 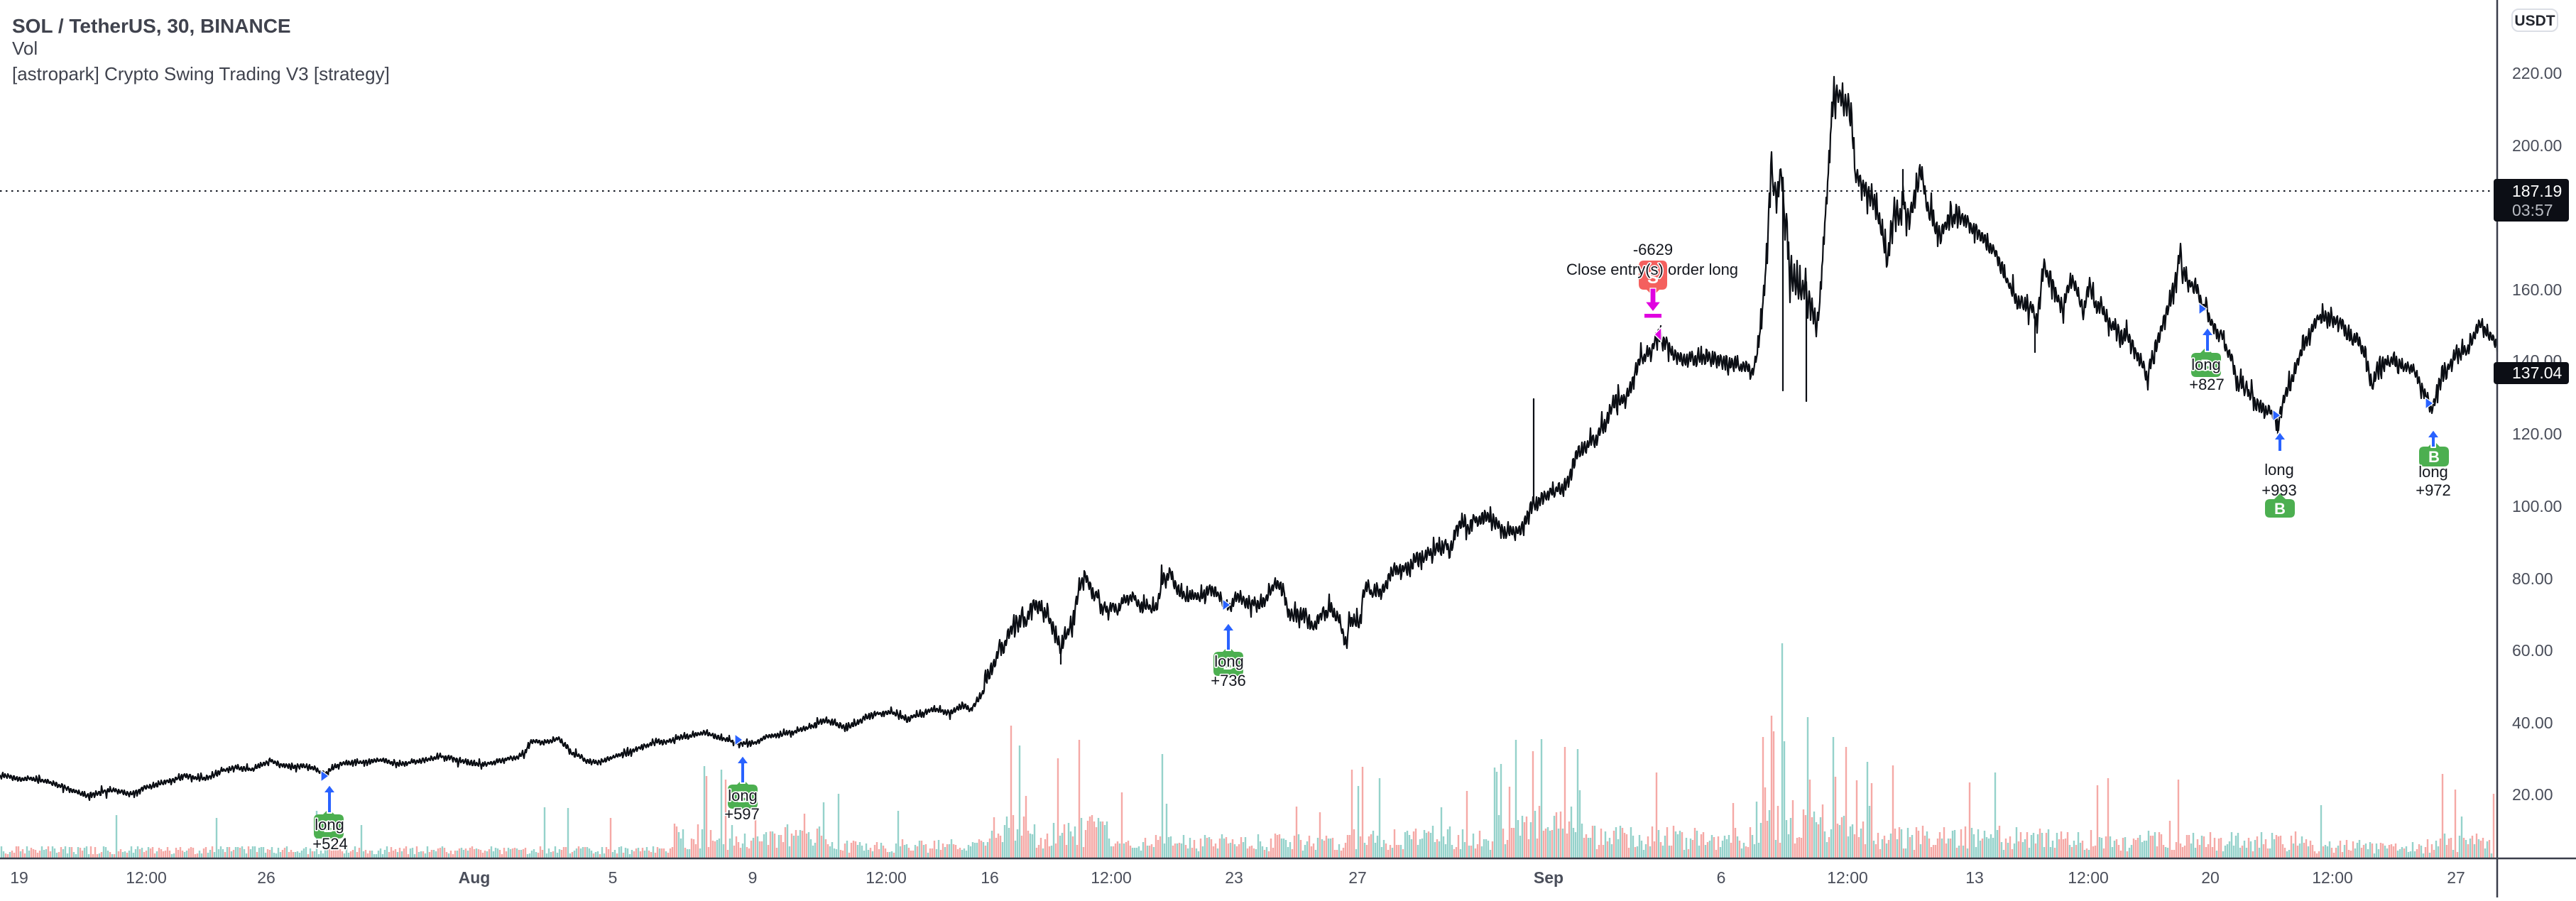 What do you see at coordinates (2537, 434) in the screenshot?
I see `svg-text: 120.00` at bounding box center [2537, 434].